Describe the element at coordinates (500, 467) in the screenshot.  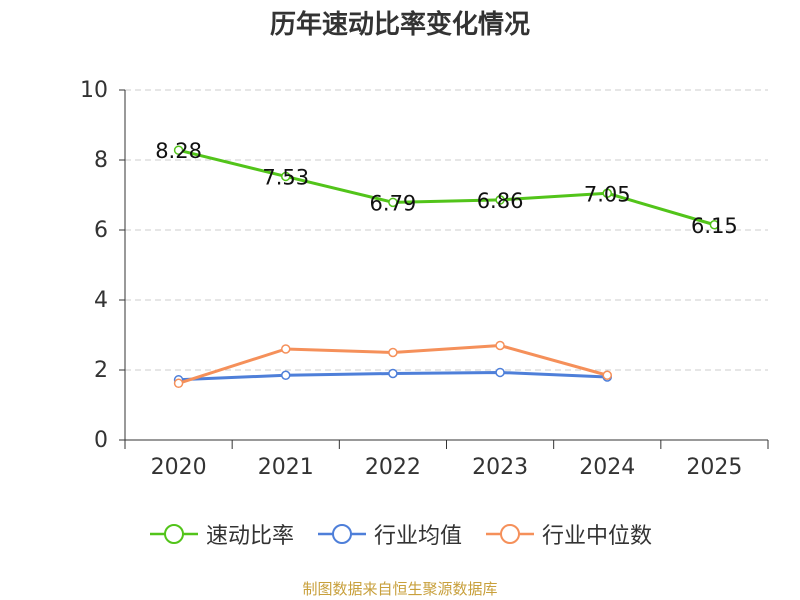
I see `x-tick-label-2023: 2023` at that location.